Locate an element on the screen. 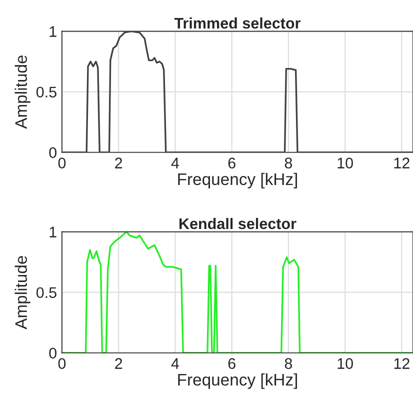 The width and height of the screenshot is (413, 401). chart-title: Kendall selector is located at coordinates (237, 224).